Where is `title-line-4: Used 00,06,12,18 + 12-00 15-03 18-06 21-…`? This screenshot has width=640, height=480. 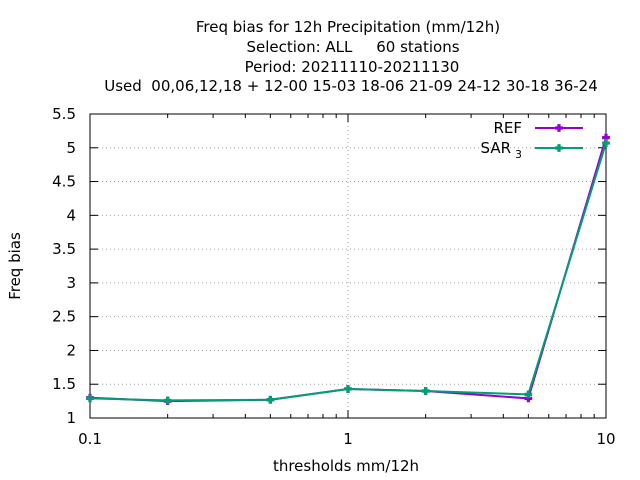 title-line-4: Used 00,06,12,18 + 12-00 15-03 18-06 21-… is located at coordinates (351, 86).